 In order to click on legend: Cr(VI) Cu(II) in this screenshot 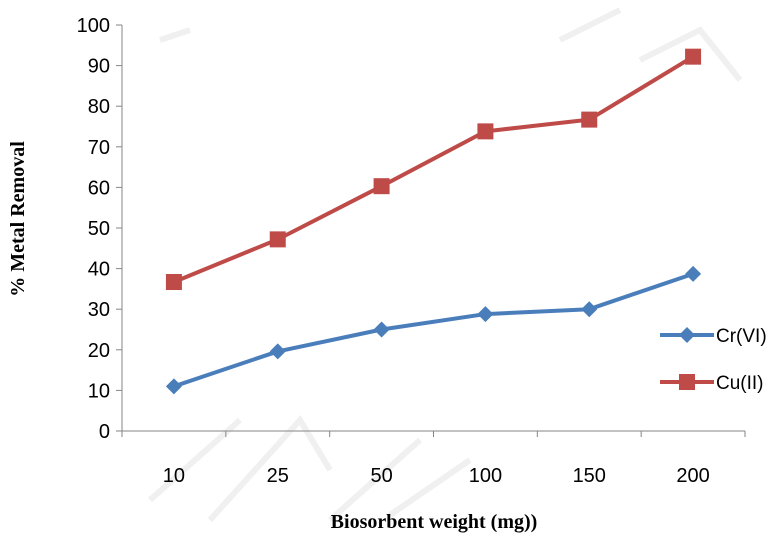, I will do `click(713, 360)`.